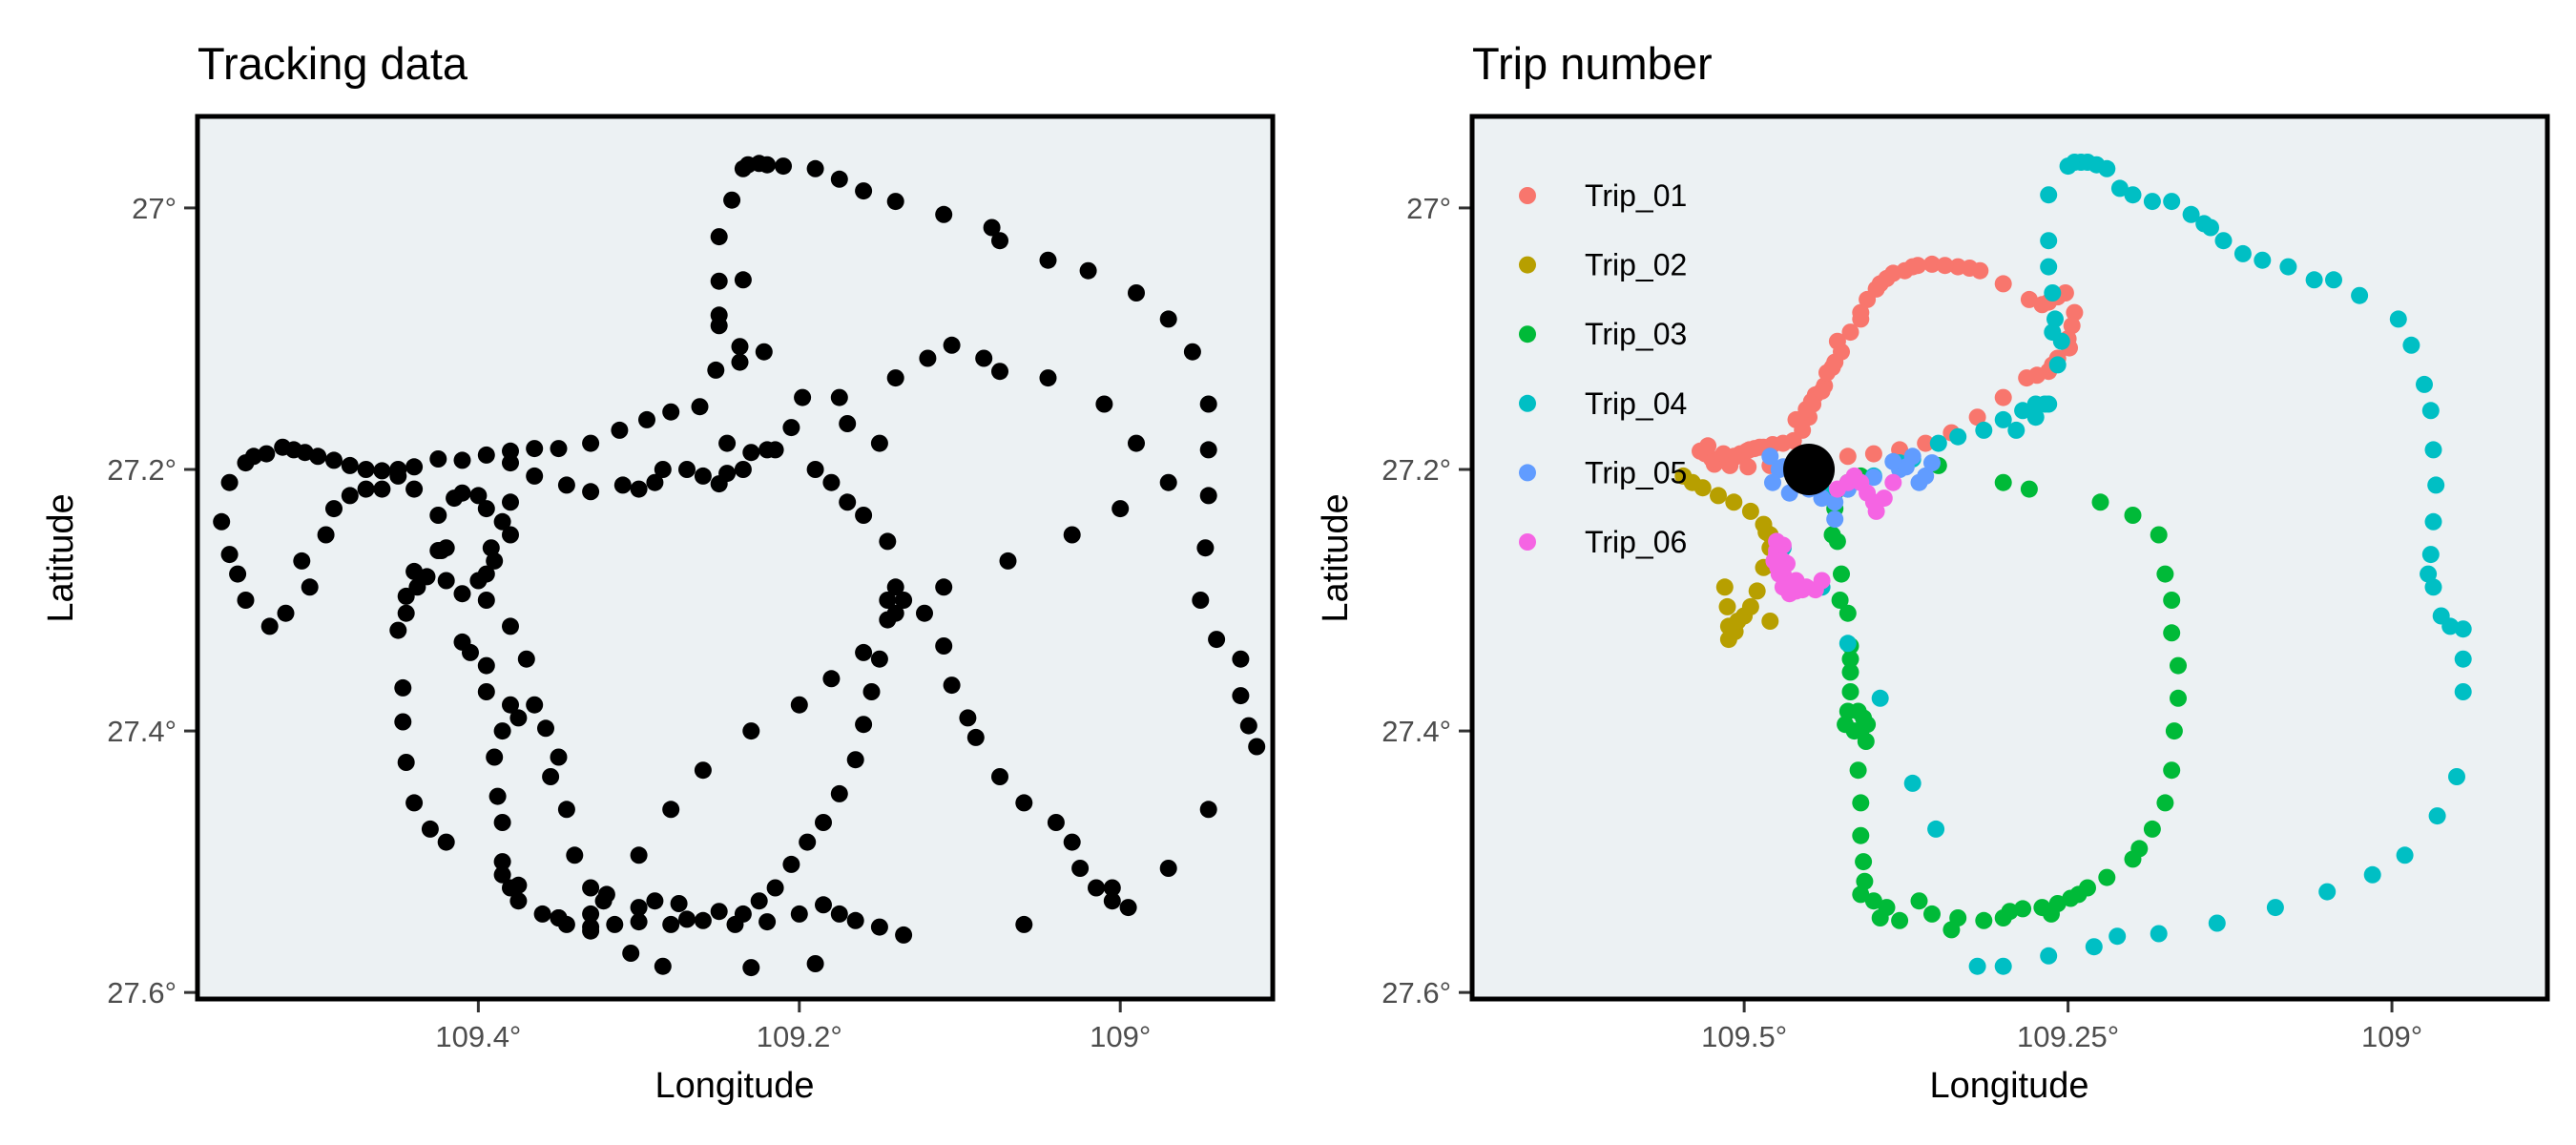  What do you see at coordinates (142, 601) in the screenshot?
I see `y-tick-labels: 27° 27.2° 27.4° 27.6°` at bounding box center [142, 601].